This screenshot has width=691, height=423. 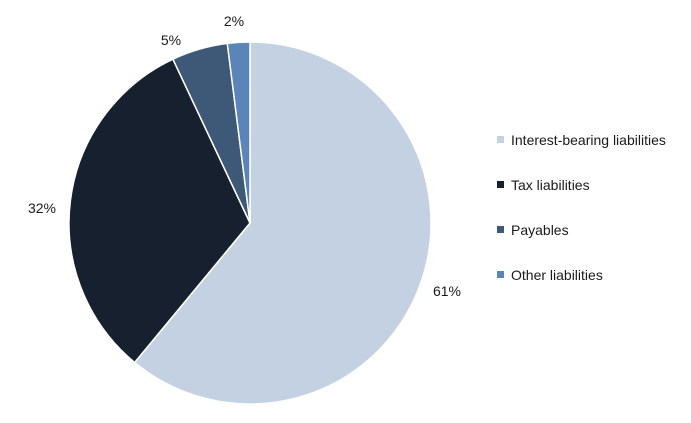 I want to click on slice-value-label: 61%, so click(x=447, y=291).